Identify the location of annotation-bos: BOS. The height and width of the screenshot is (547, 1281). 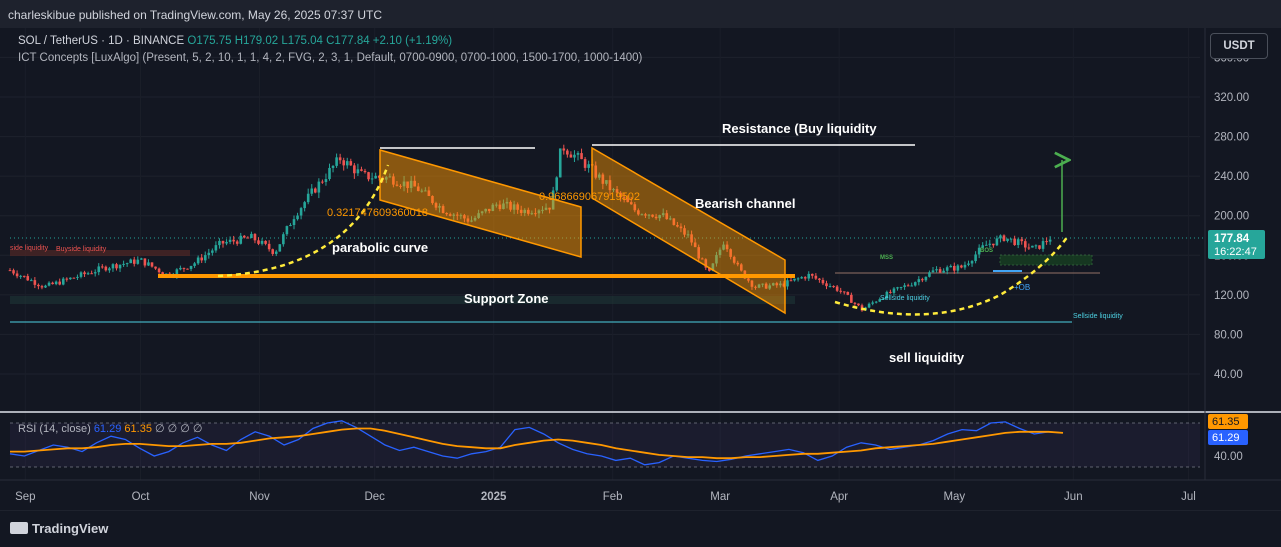
(986, 251).